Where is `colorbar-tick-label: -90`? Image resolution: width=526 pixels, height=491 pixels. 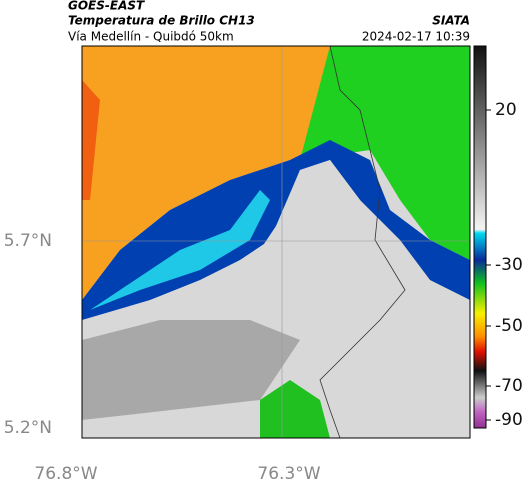 colorbar-tick-label: -90 is located at coordinates (509, 420).